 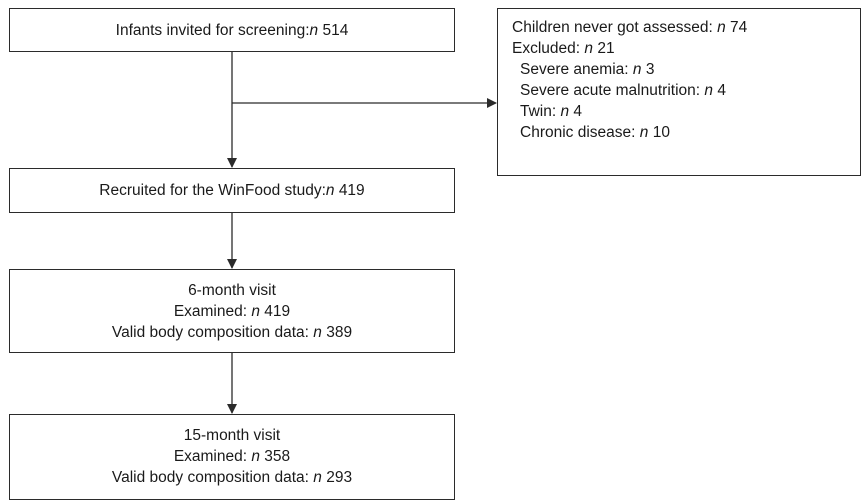 I want to click on invited-label: Infants invited for screening:, so click(x=212, y=30).